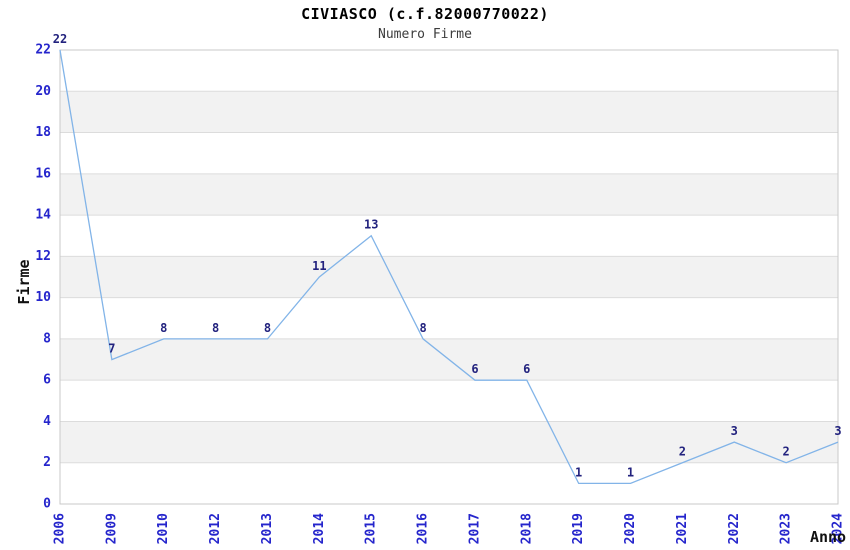  Describe the element at coordinates (828, 537) in the screenshot. I see `x-axis-title: Anno` at that location.